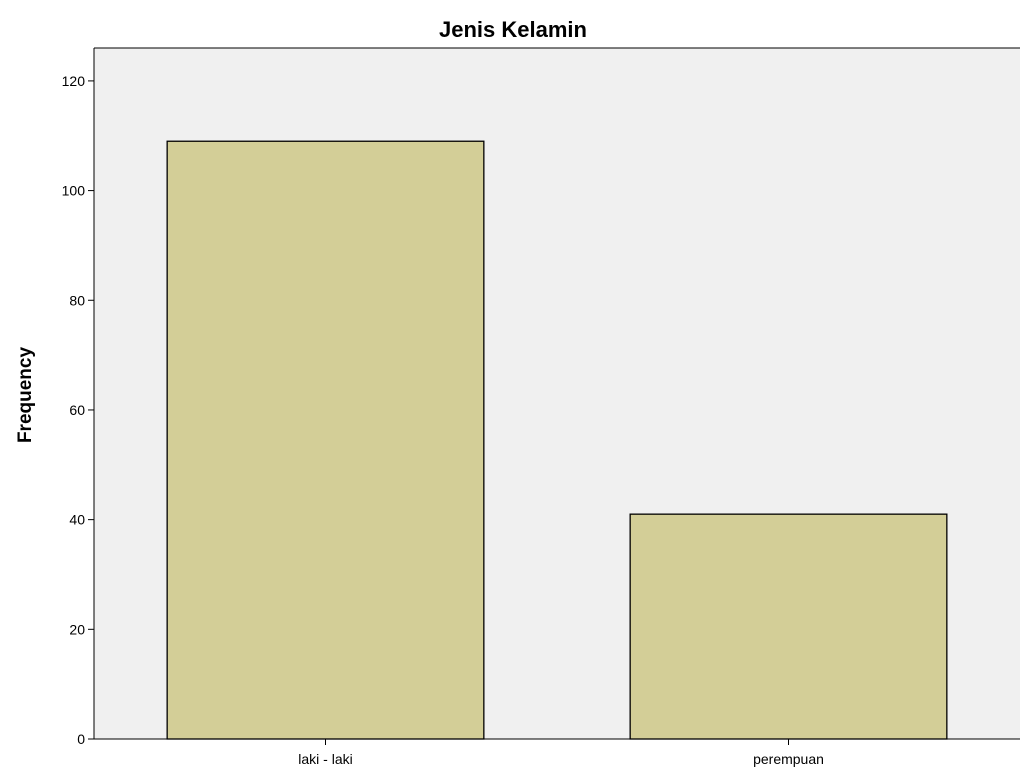  I want to click on bar, so click(788, 626).